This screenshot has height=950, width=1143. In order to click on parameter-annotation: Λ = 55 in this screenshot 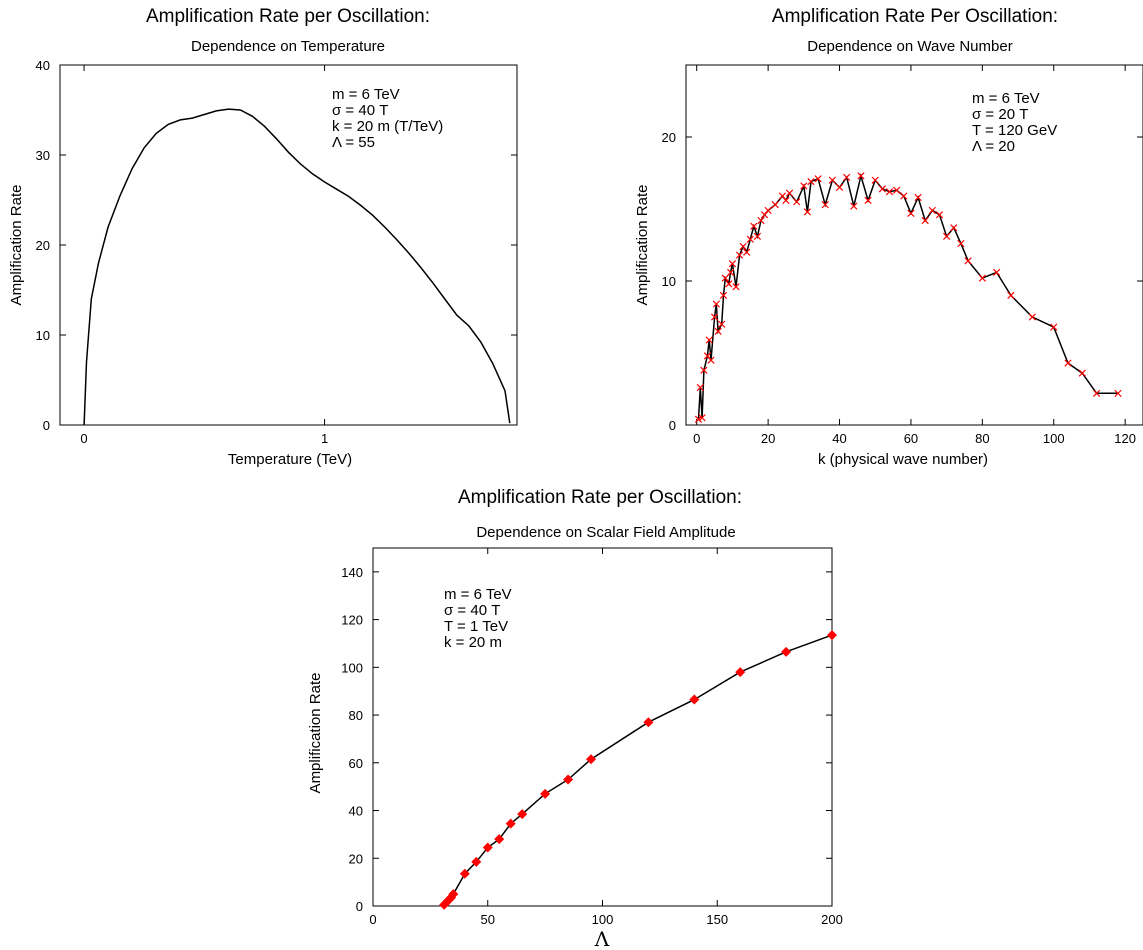, I will do `click(353, 142)`.